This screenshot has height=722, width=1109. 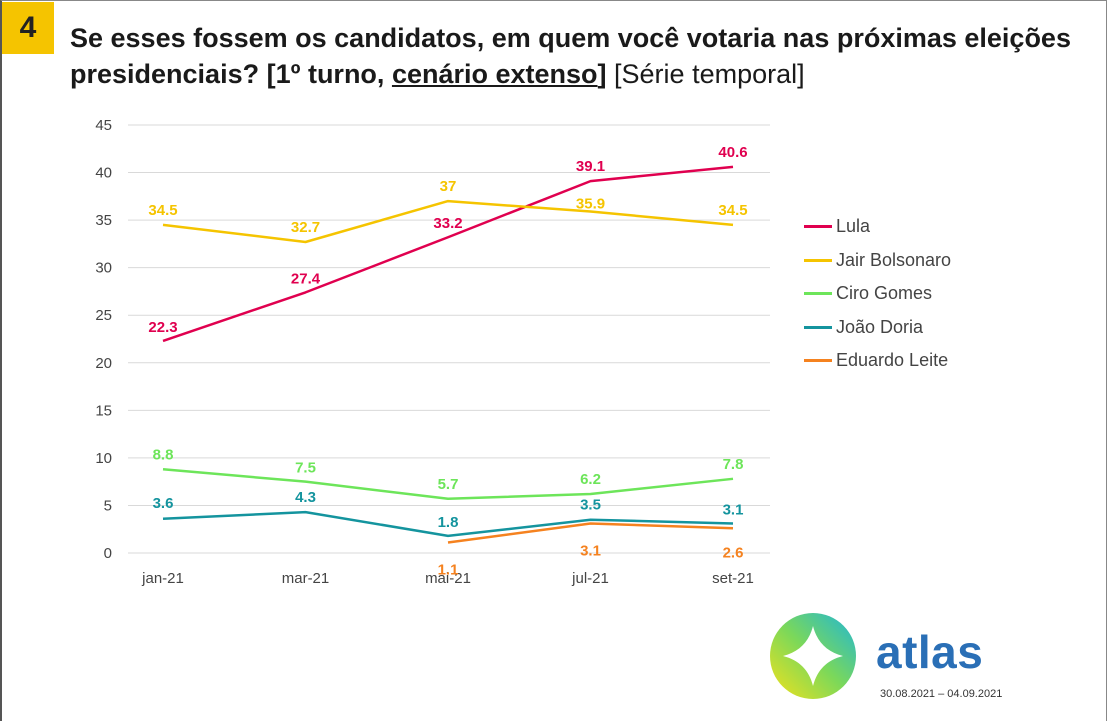 I want to click on data-label: 8.8, so click(x=163, y=454).